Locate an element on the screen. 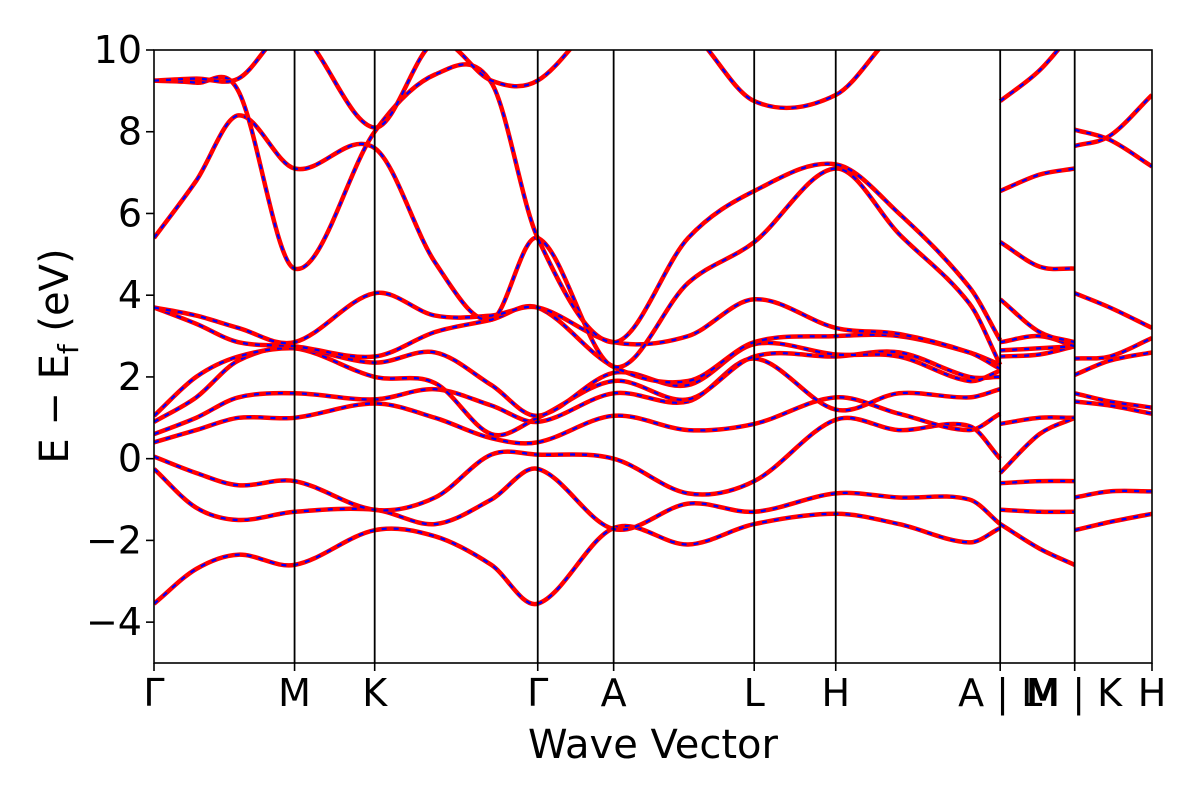 This screenshot has width=1200, height=800. y-tick-label-0: −4 is located at coordinates (114, 622).